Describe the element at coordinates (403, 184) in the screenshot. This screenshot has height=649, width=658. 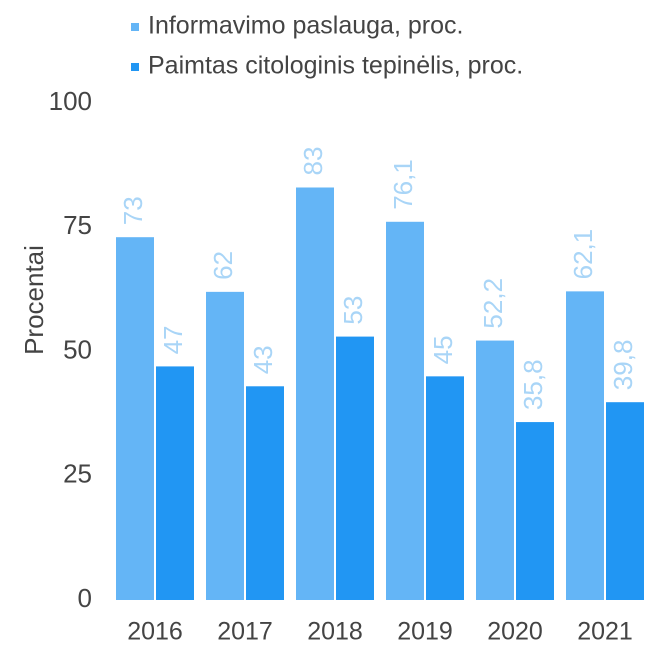
I see `data-label: 76,1` at that location.